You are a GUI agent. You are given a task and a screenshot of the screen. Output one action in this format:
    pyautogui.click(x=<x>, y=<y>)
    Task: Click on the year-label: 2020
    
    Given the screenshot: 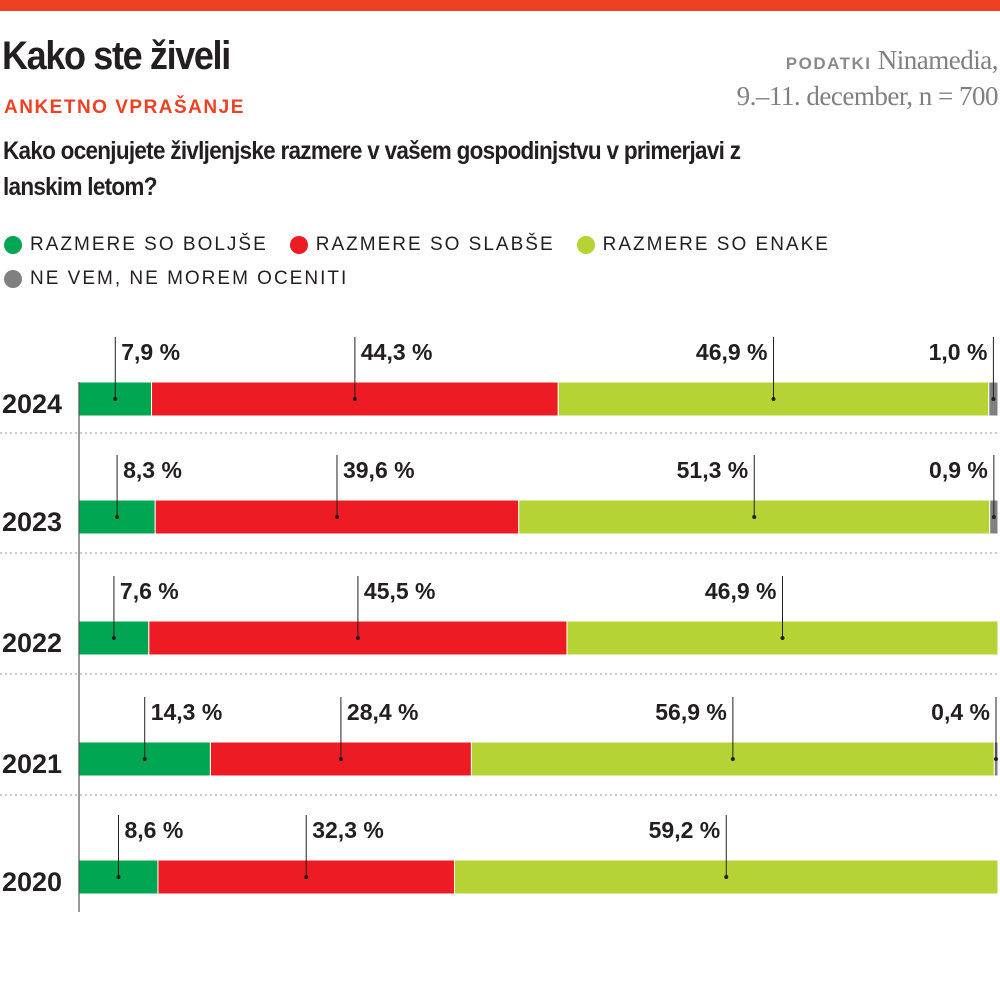 What is the action you would take?
    pyautogui.click(x=32, y=882)
    